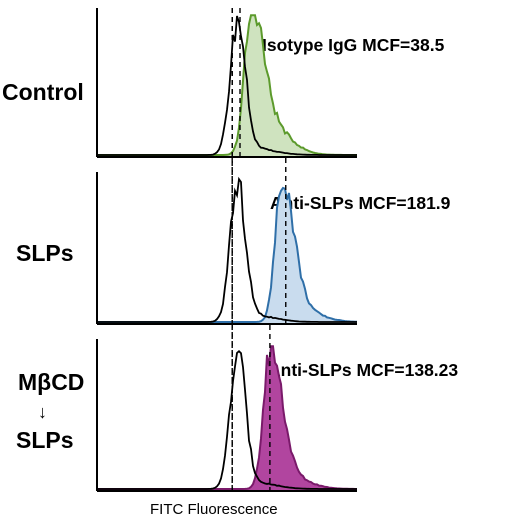  I want to click on row-label-slps: SLPs, so click(45, 253).